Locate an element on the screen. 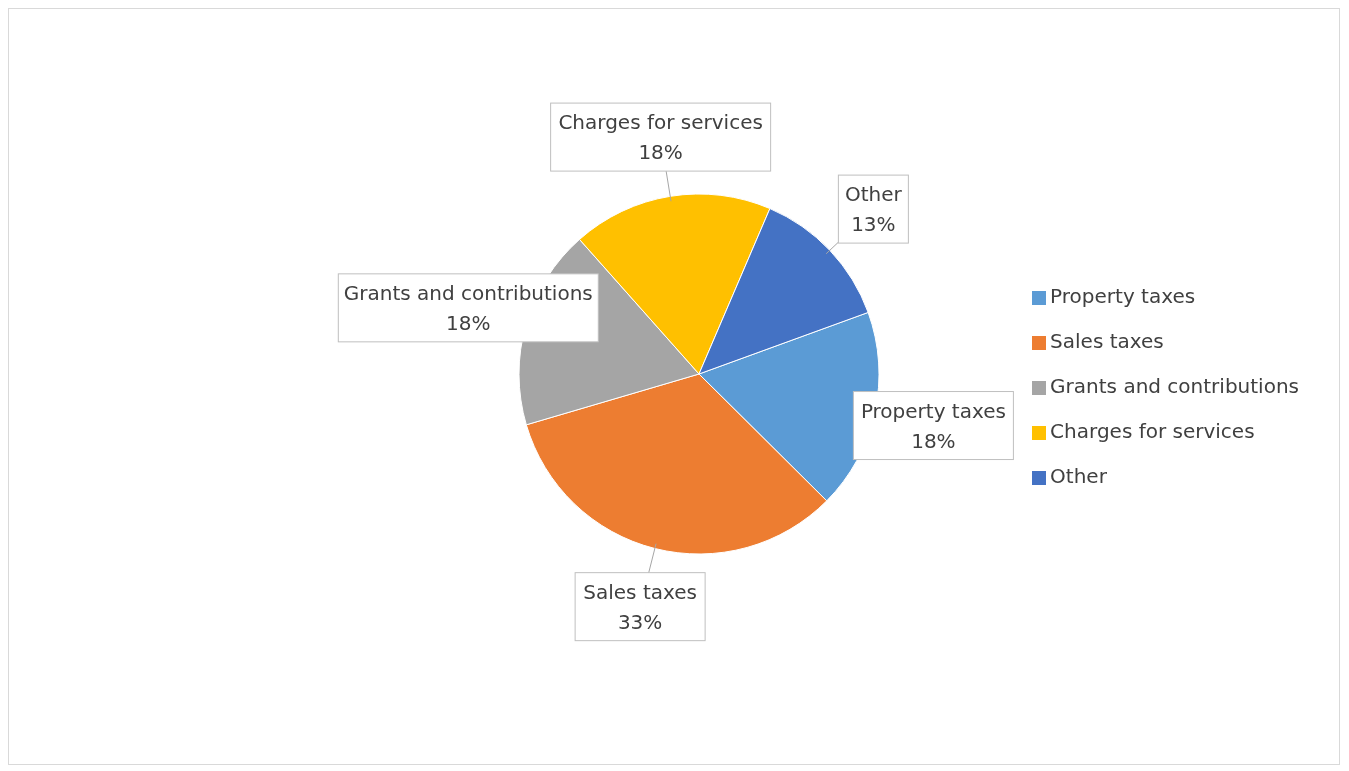 The image size is (1349, 771). legend-label: Other is located at coordinates (1078, 476).